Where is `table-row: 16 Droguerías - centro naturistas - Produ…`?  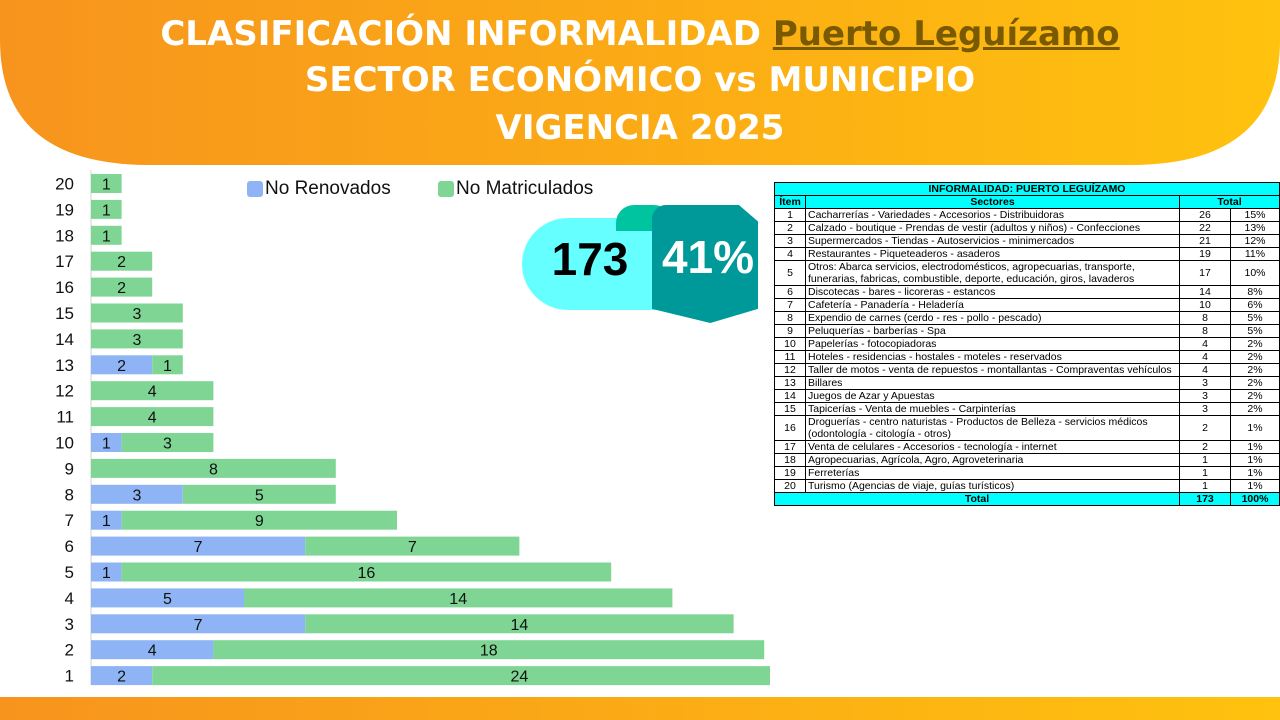
table-row: 16 Droguerías - centro naturistas - Produ… is located at coordinates (1027, 428).